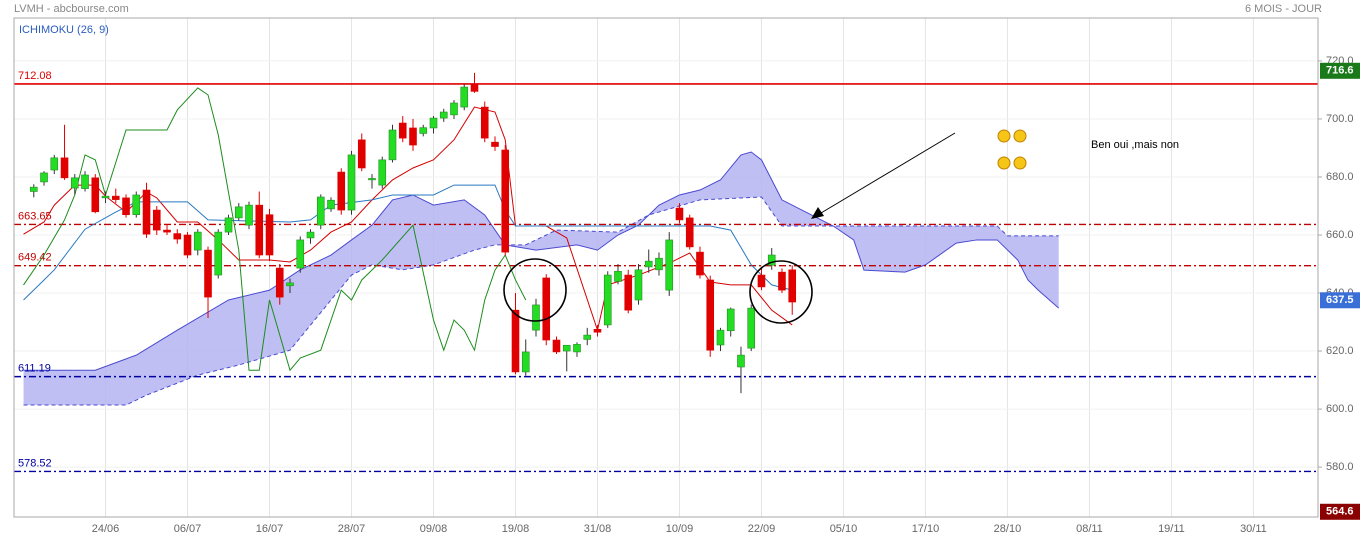 The width and height of the screenshot is (1371, 541). What do you see at coordinates (1340, 467) in the screenshot?
I see `y-tick-label: 580.0` at bounding box center [1340, 467].